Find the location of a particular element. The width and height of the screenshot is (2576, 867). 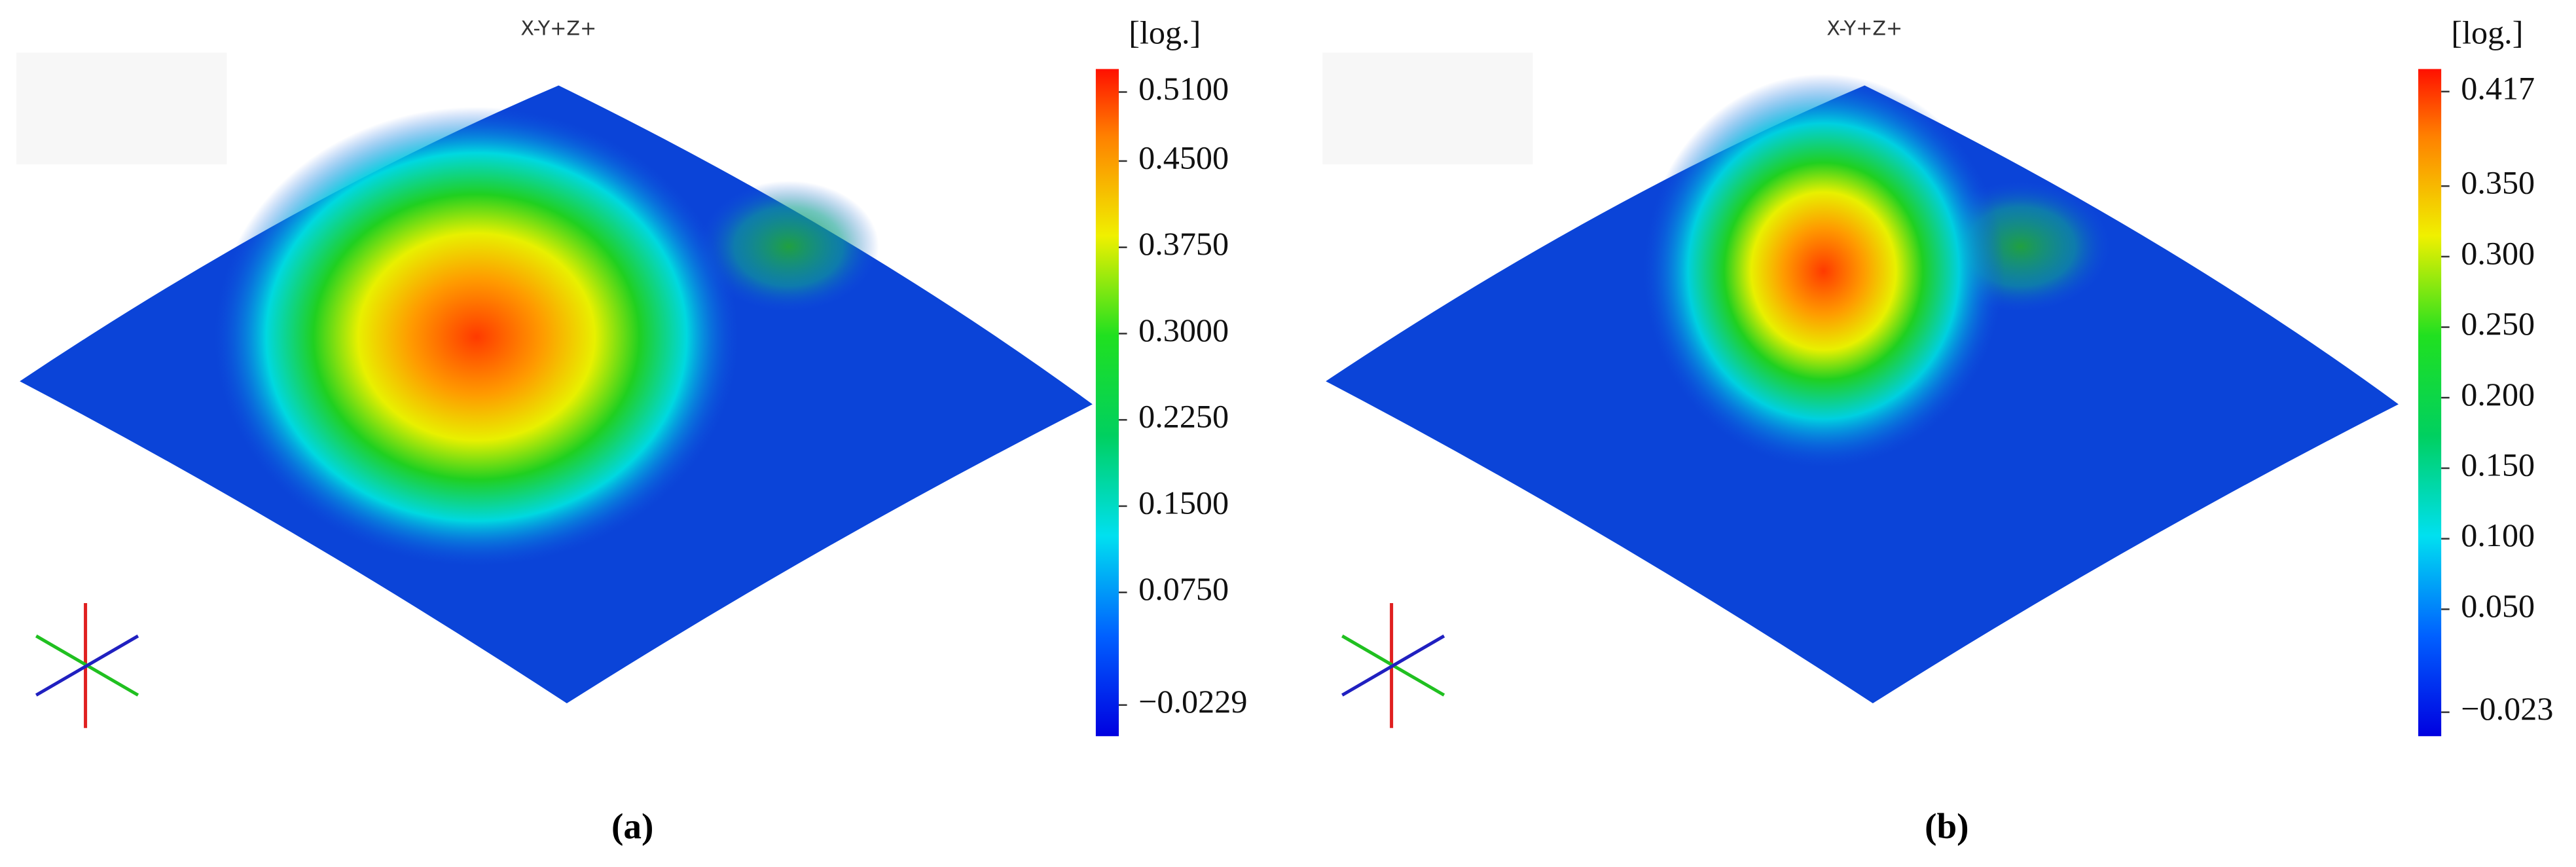

colorbar-tick-label: 0.0750 is located at coordinates (1183, 588).